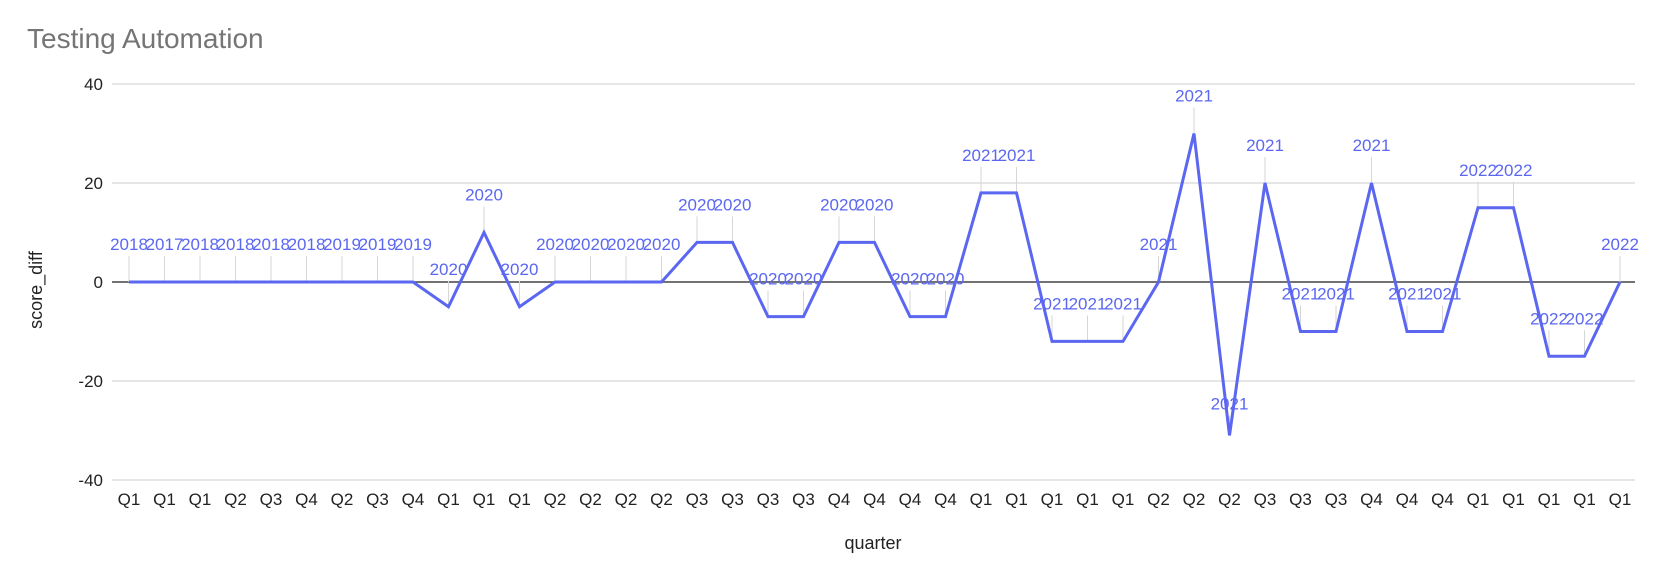 Image resolution: width=1659 pixels, height=579 pixels. What do you see at coordinates (93, 183) in the screenshot?
I see `y-tick-label: 20` at bounding box center [93, 183].